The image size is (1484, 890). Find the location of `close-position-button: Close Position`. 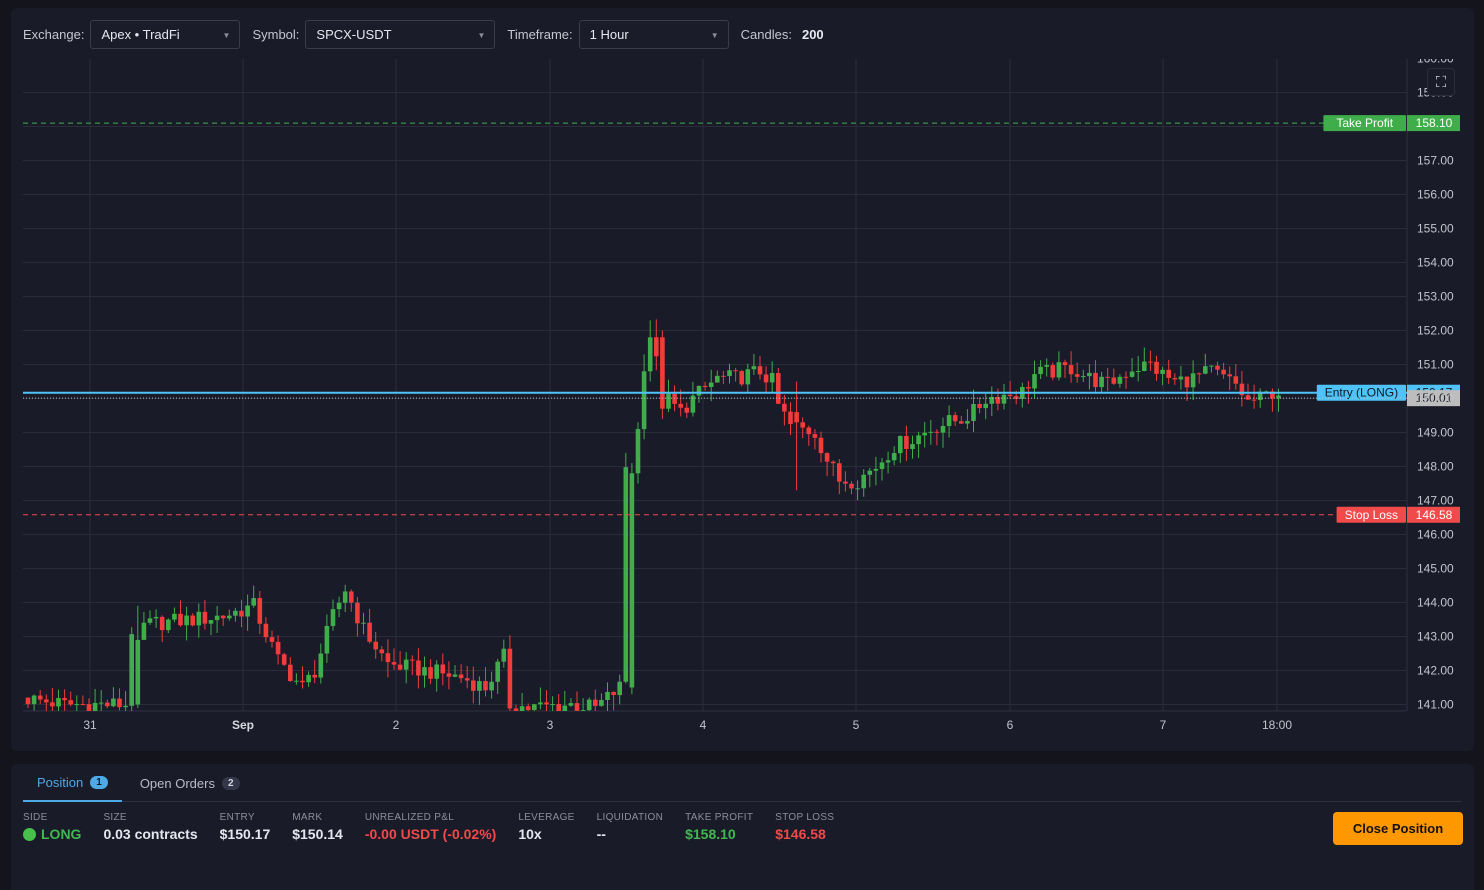

close-position-button: Close Position is located at coordinates (1398, 828).